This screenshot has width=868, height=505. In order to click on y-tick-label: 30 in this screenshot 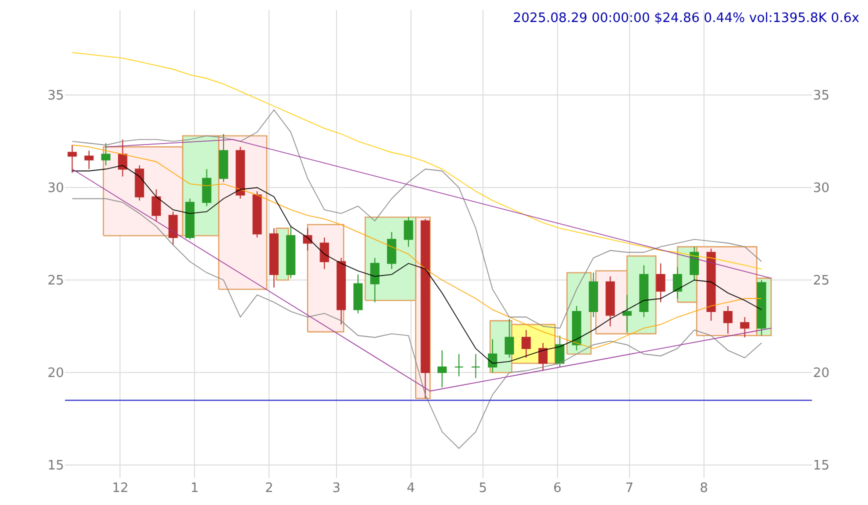, I will do `click(55, 188)`.